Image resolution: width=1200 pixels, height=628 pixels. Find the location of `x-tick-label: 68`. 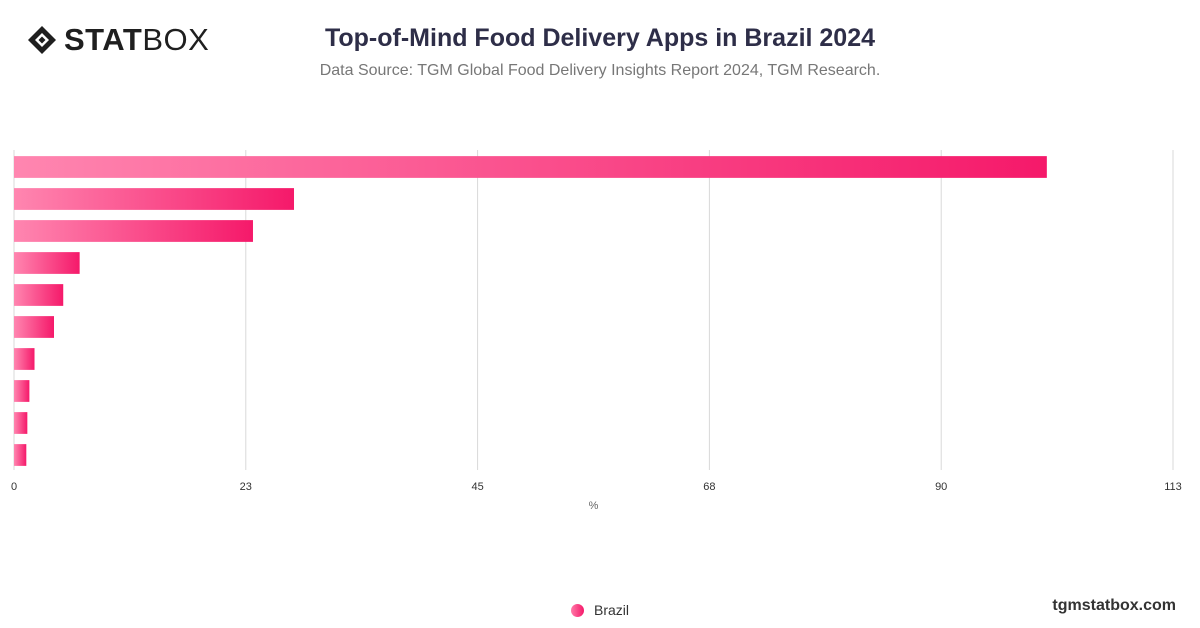

x-tick-label: 68 is located at coordinates (709, 487).